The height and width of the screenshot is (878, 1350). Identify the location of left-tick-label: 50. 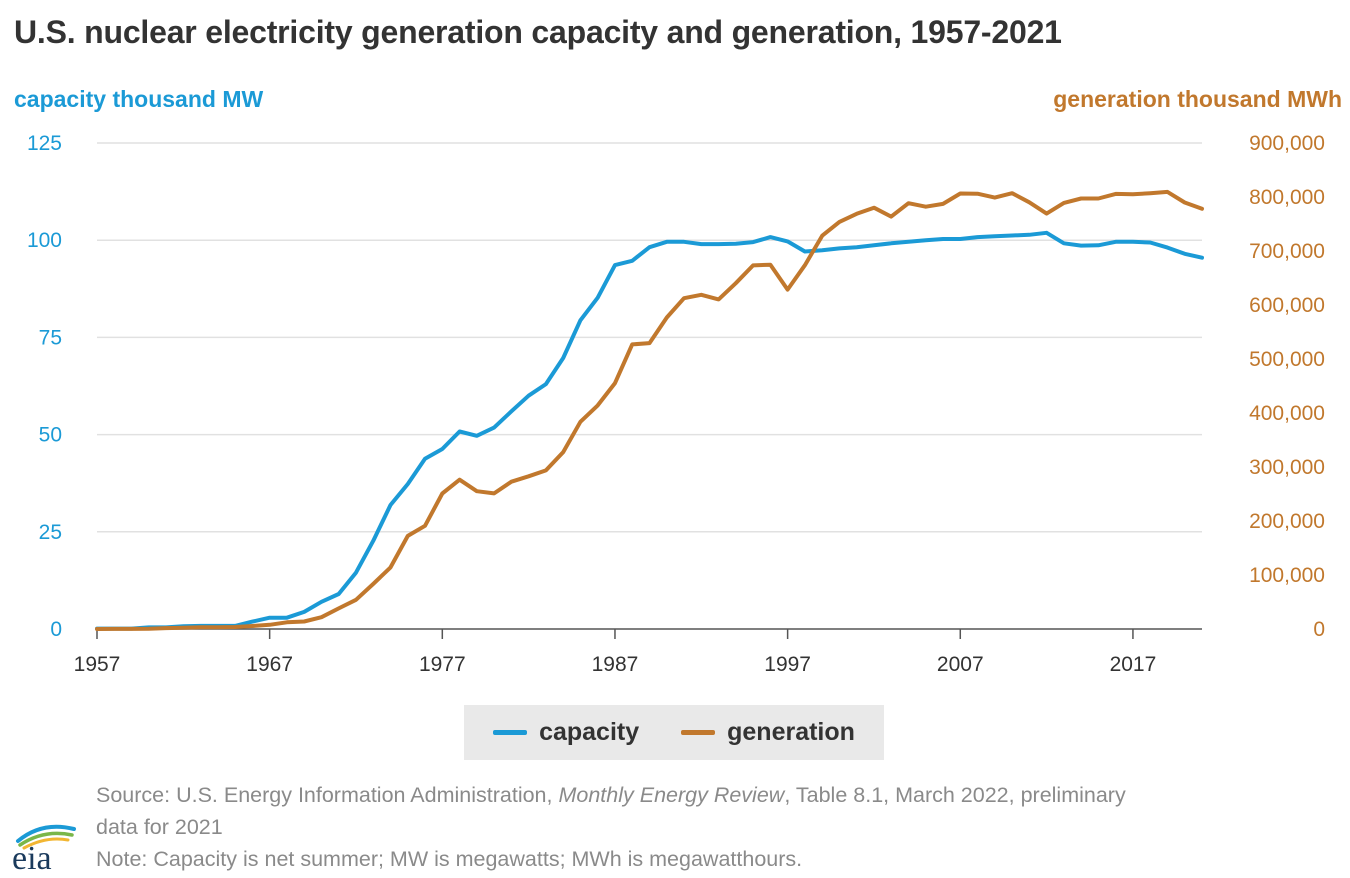
(50, 435).